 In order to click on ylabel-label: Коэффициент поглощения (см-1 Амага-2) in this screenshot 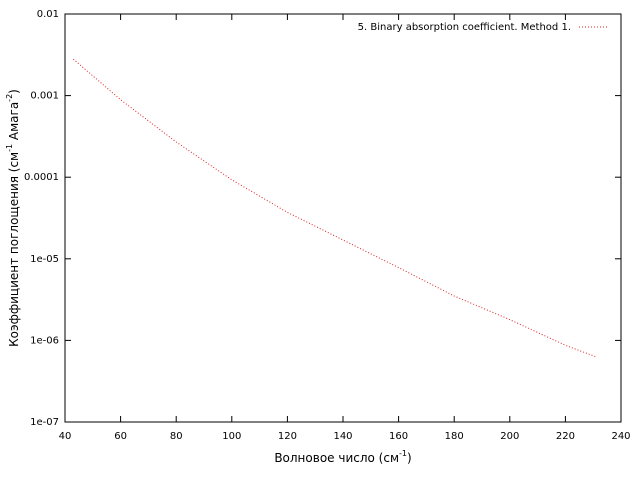, I will do `click(13, 218)`.